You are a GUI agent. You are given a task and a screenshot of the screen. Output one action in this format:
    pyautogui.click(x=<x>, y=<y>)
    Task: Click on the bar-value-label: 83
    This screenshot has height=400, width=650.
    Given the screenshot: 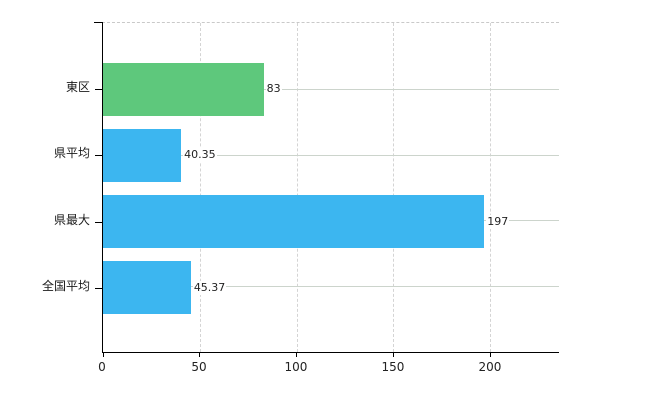 What is the action you would take?
    pyautogui.click(x=273, y=89)
    